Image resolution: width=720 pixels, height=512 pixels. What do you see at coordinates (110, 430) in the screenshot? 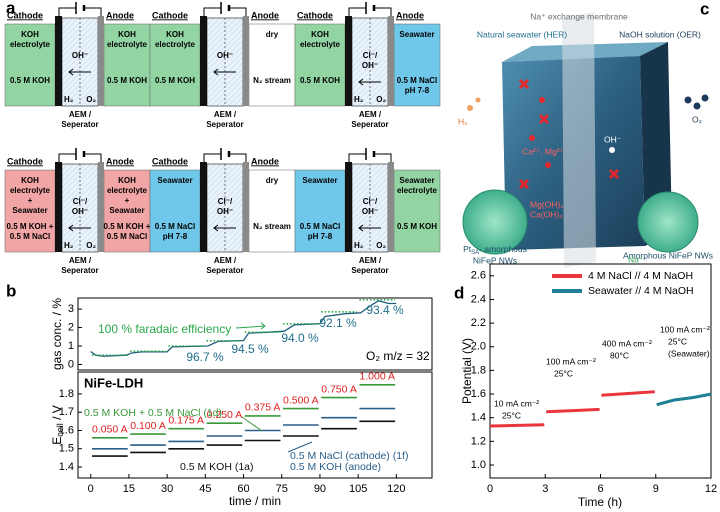
I see `current-label: 0.050 A` at bounding box center [110, 430].